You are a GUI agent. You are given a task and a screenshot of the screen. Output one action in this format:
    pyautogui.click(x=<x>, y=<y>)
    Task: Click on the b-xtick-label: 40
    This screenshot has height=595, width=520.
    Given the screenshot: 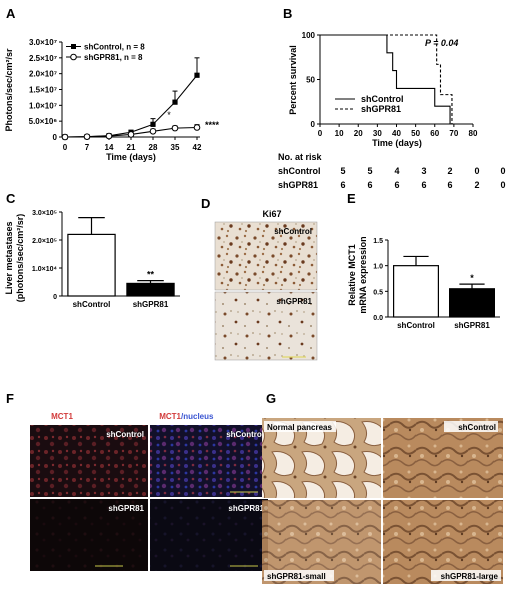 What is the action you would take?
    pyautogui.click(x=396, y=133)
    